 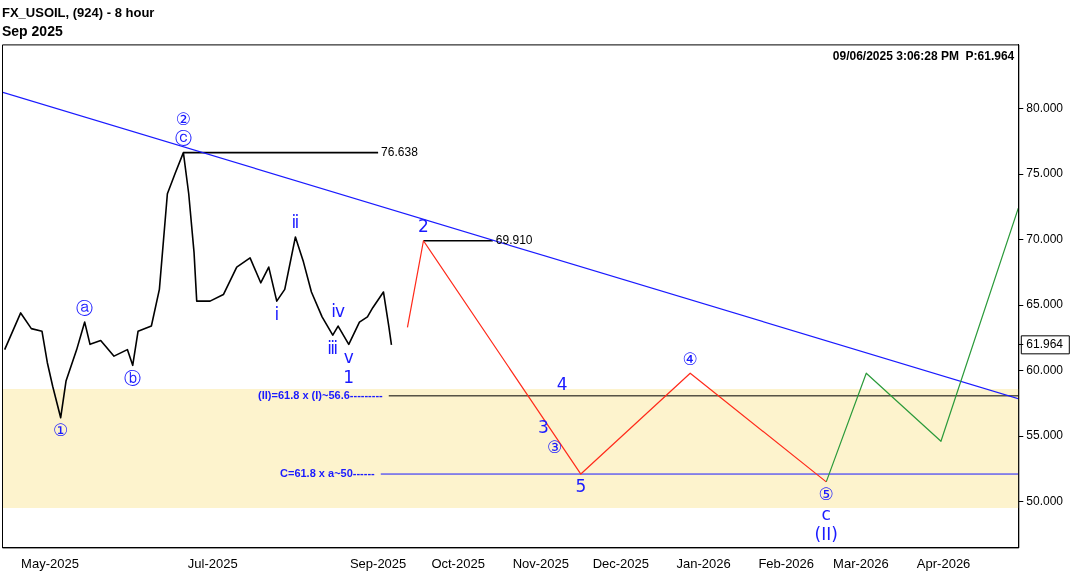 What do you see at coordinates (1045, 435) in the screenshot?
I see `y-tick-label: 55.000` at bounding box center [1045, 435].